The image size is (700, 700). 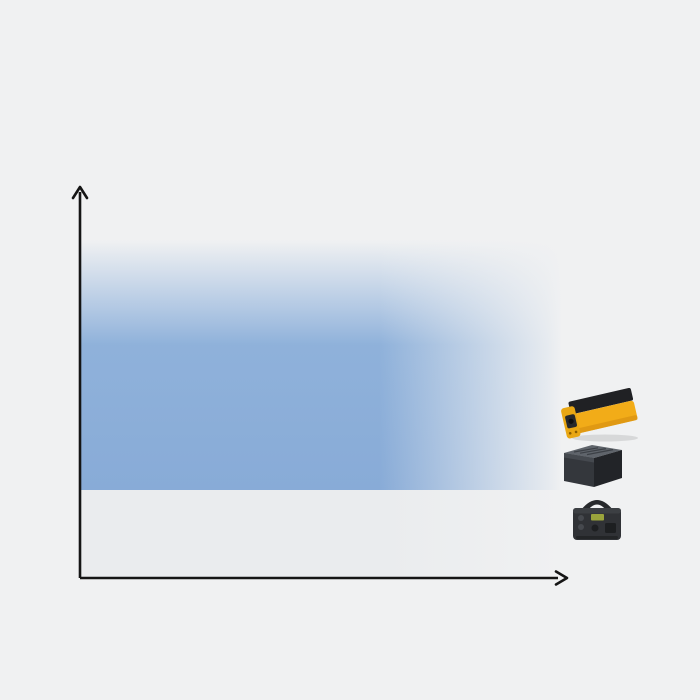 I want to click on y-axis-arrow-icon, so click(x=80, y=192).